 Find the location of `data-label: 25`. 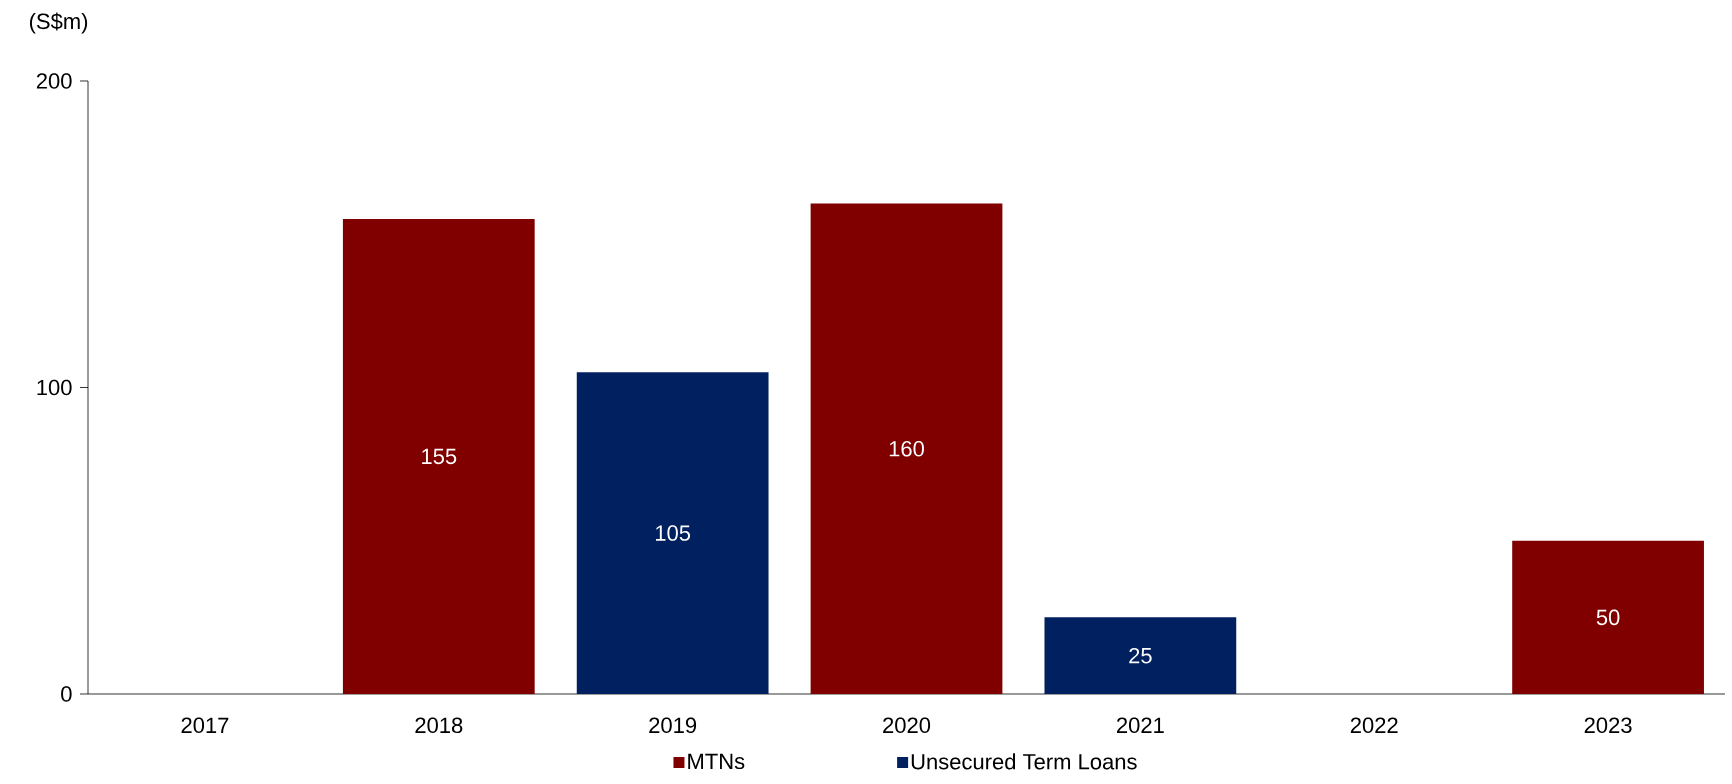

data-label: 25 is located at coordinates (1140, 655).